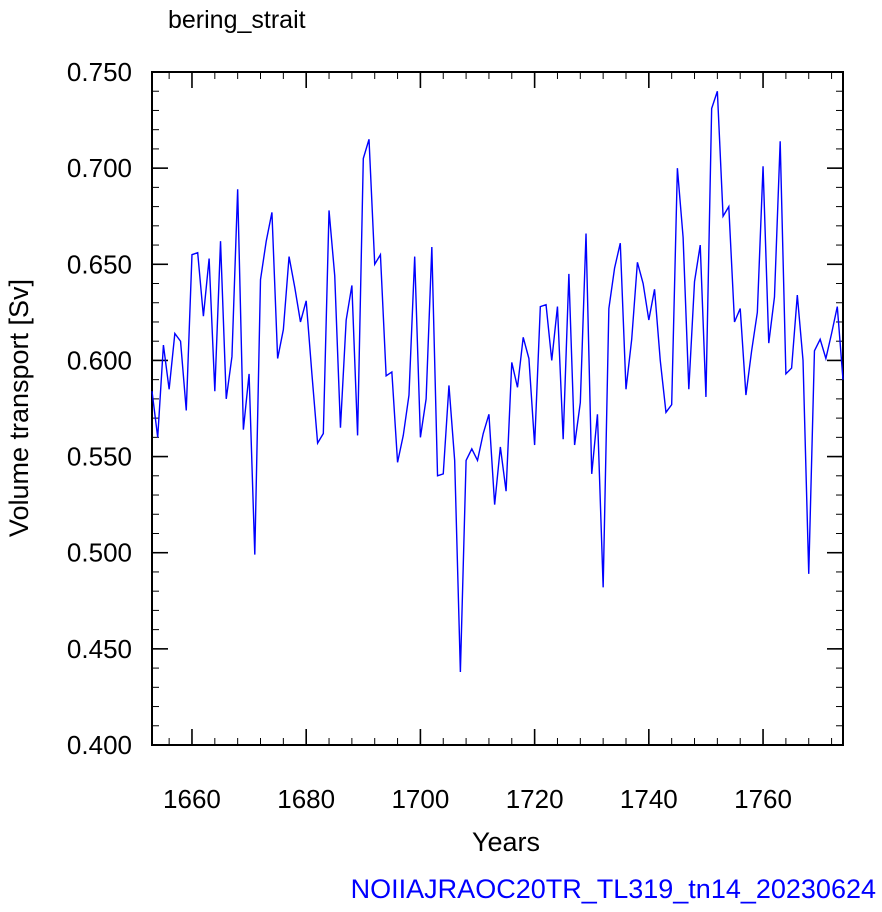 The image size is (882, 912). What do you see at coordinates (99, 745) in the screenshot?
I see `y-tick-label: 0.400` at bounding box center [99, 745].